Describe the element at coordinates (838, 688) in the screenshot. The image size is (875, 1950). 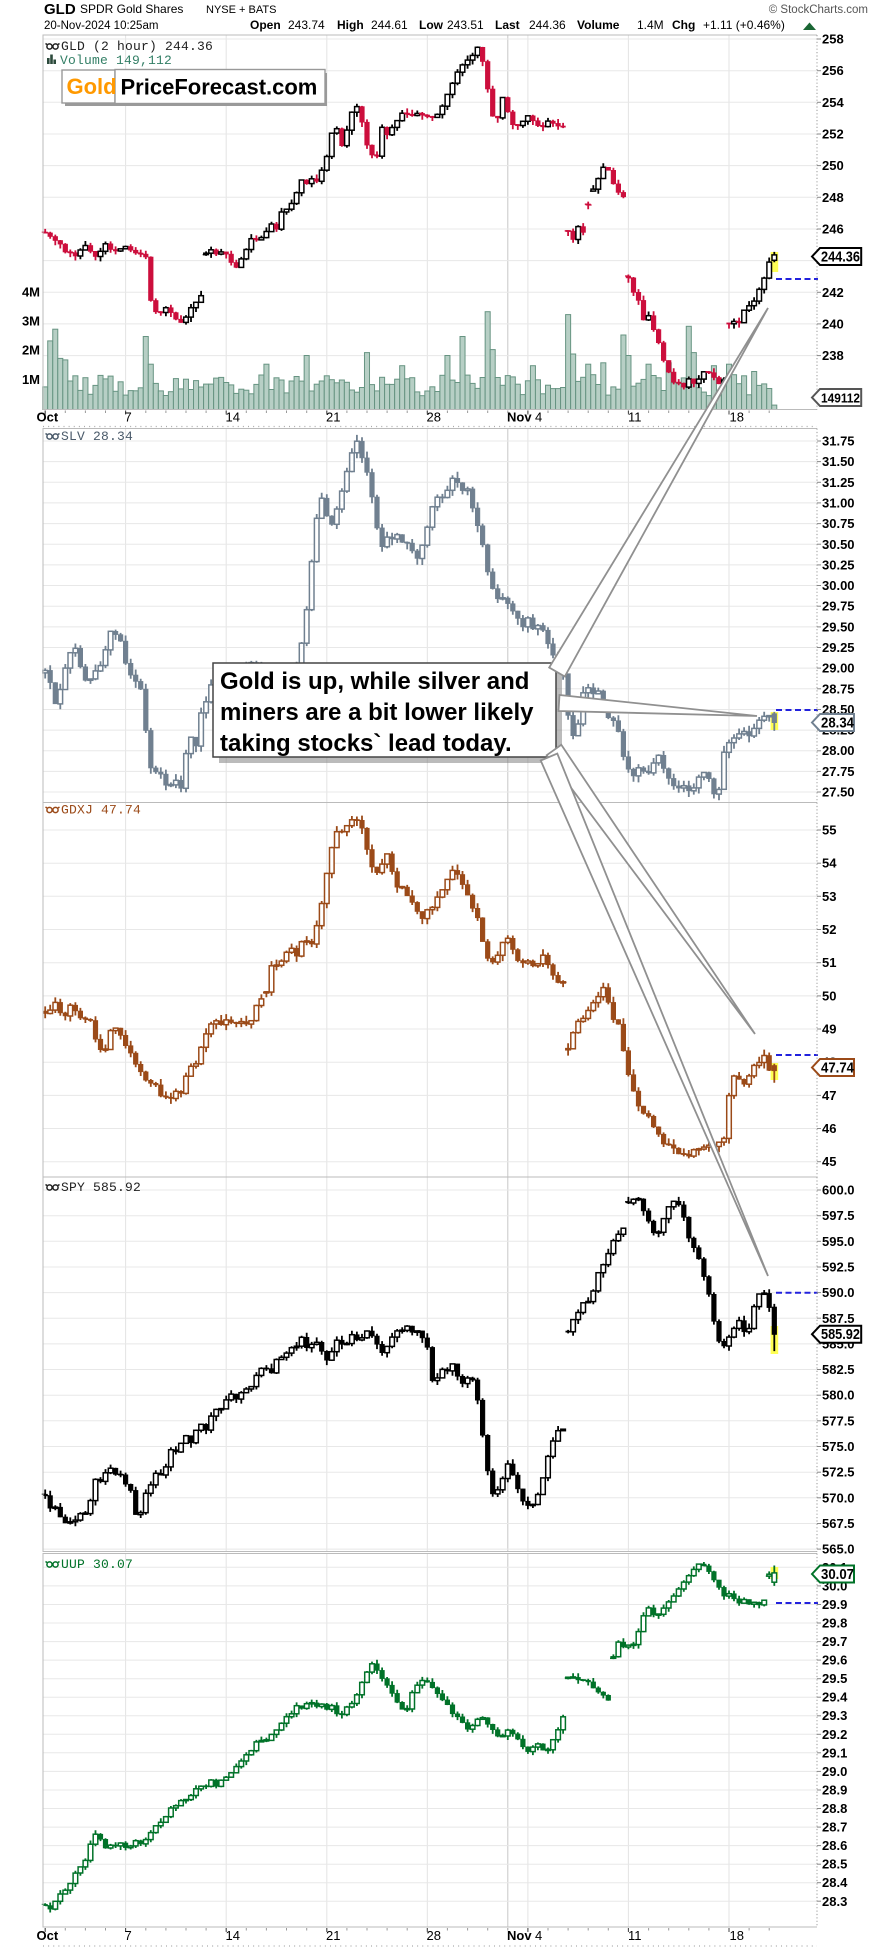
I see `svg-text: 28.75` at that location.